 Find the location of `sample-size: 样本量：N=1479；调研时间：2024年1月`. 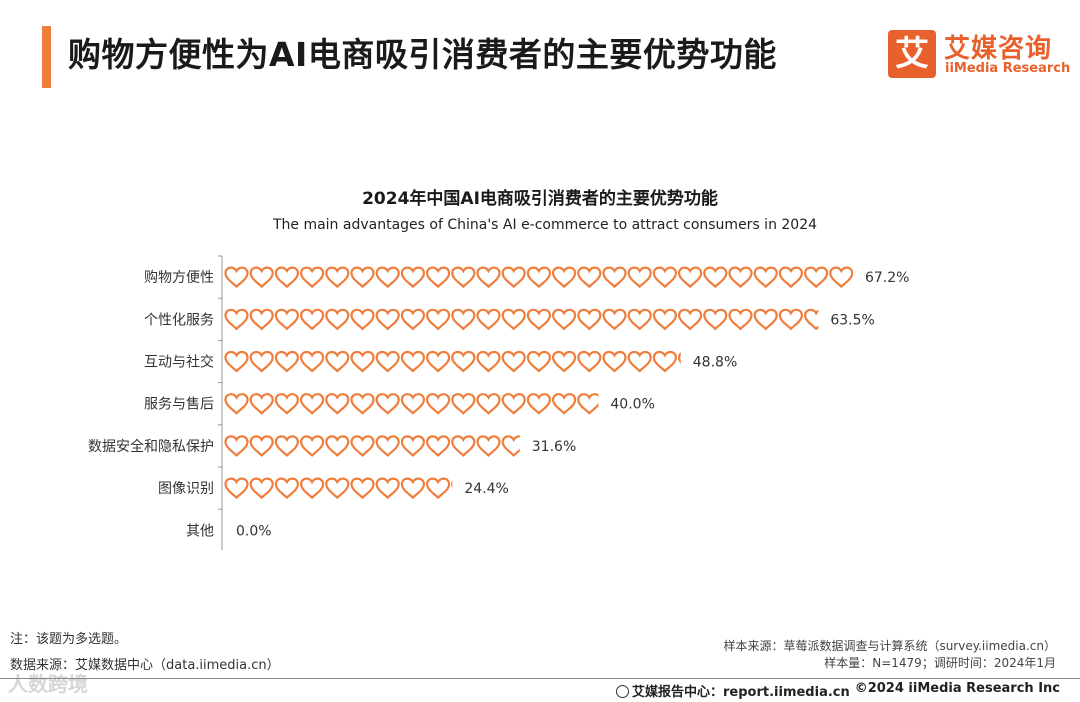

sample-size: 样本量：N=1479；调研时间：2024年1月 is located at coordinates (940, 663).